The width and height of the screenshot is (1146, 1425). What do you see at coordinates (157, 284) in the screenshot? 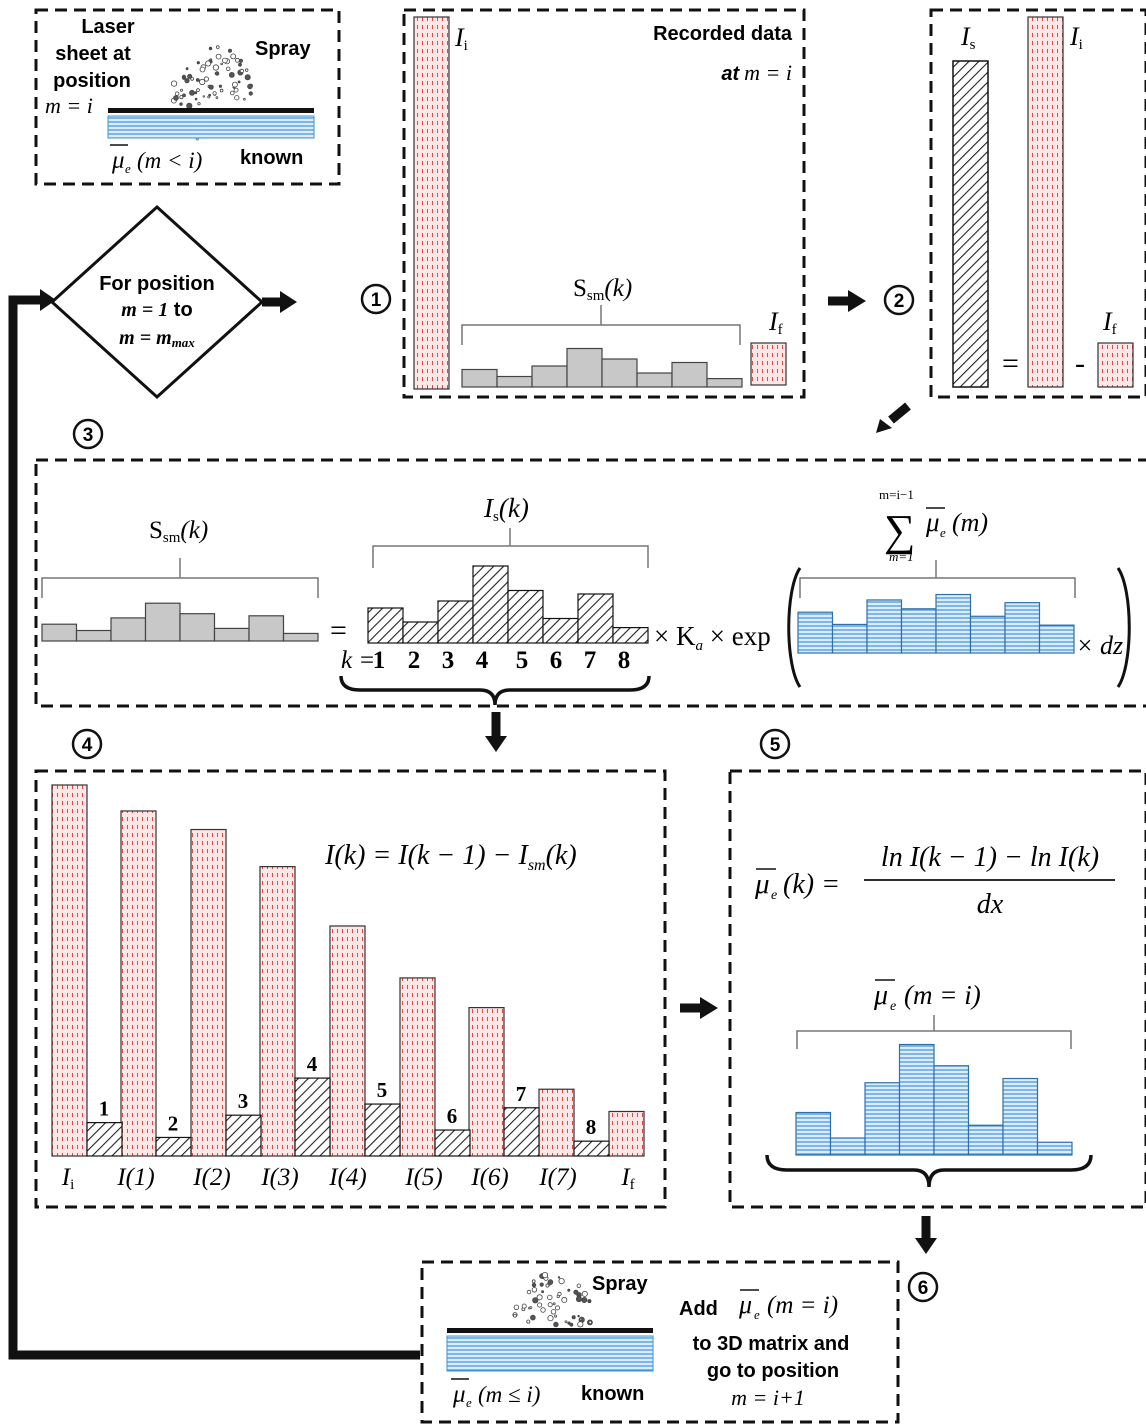
I see `decision-line1: For position` at bounding box center [157, 284].